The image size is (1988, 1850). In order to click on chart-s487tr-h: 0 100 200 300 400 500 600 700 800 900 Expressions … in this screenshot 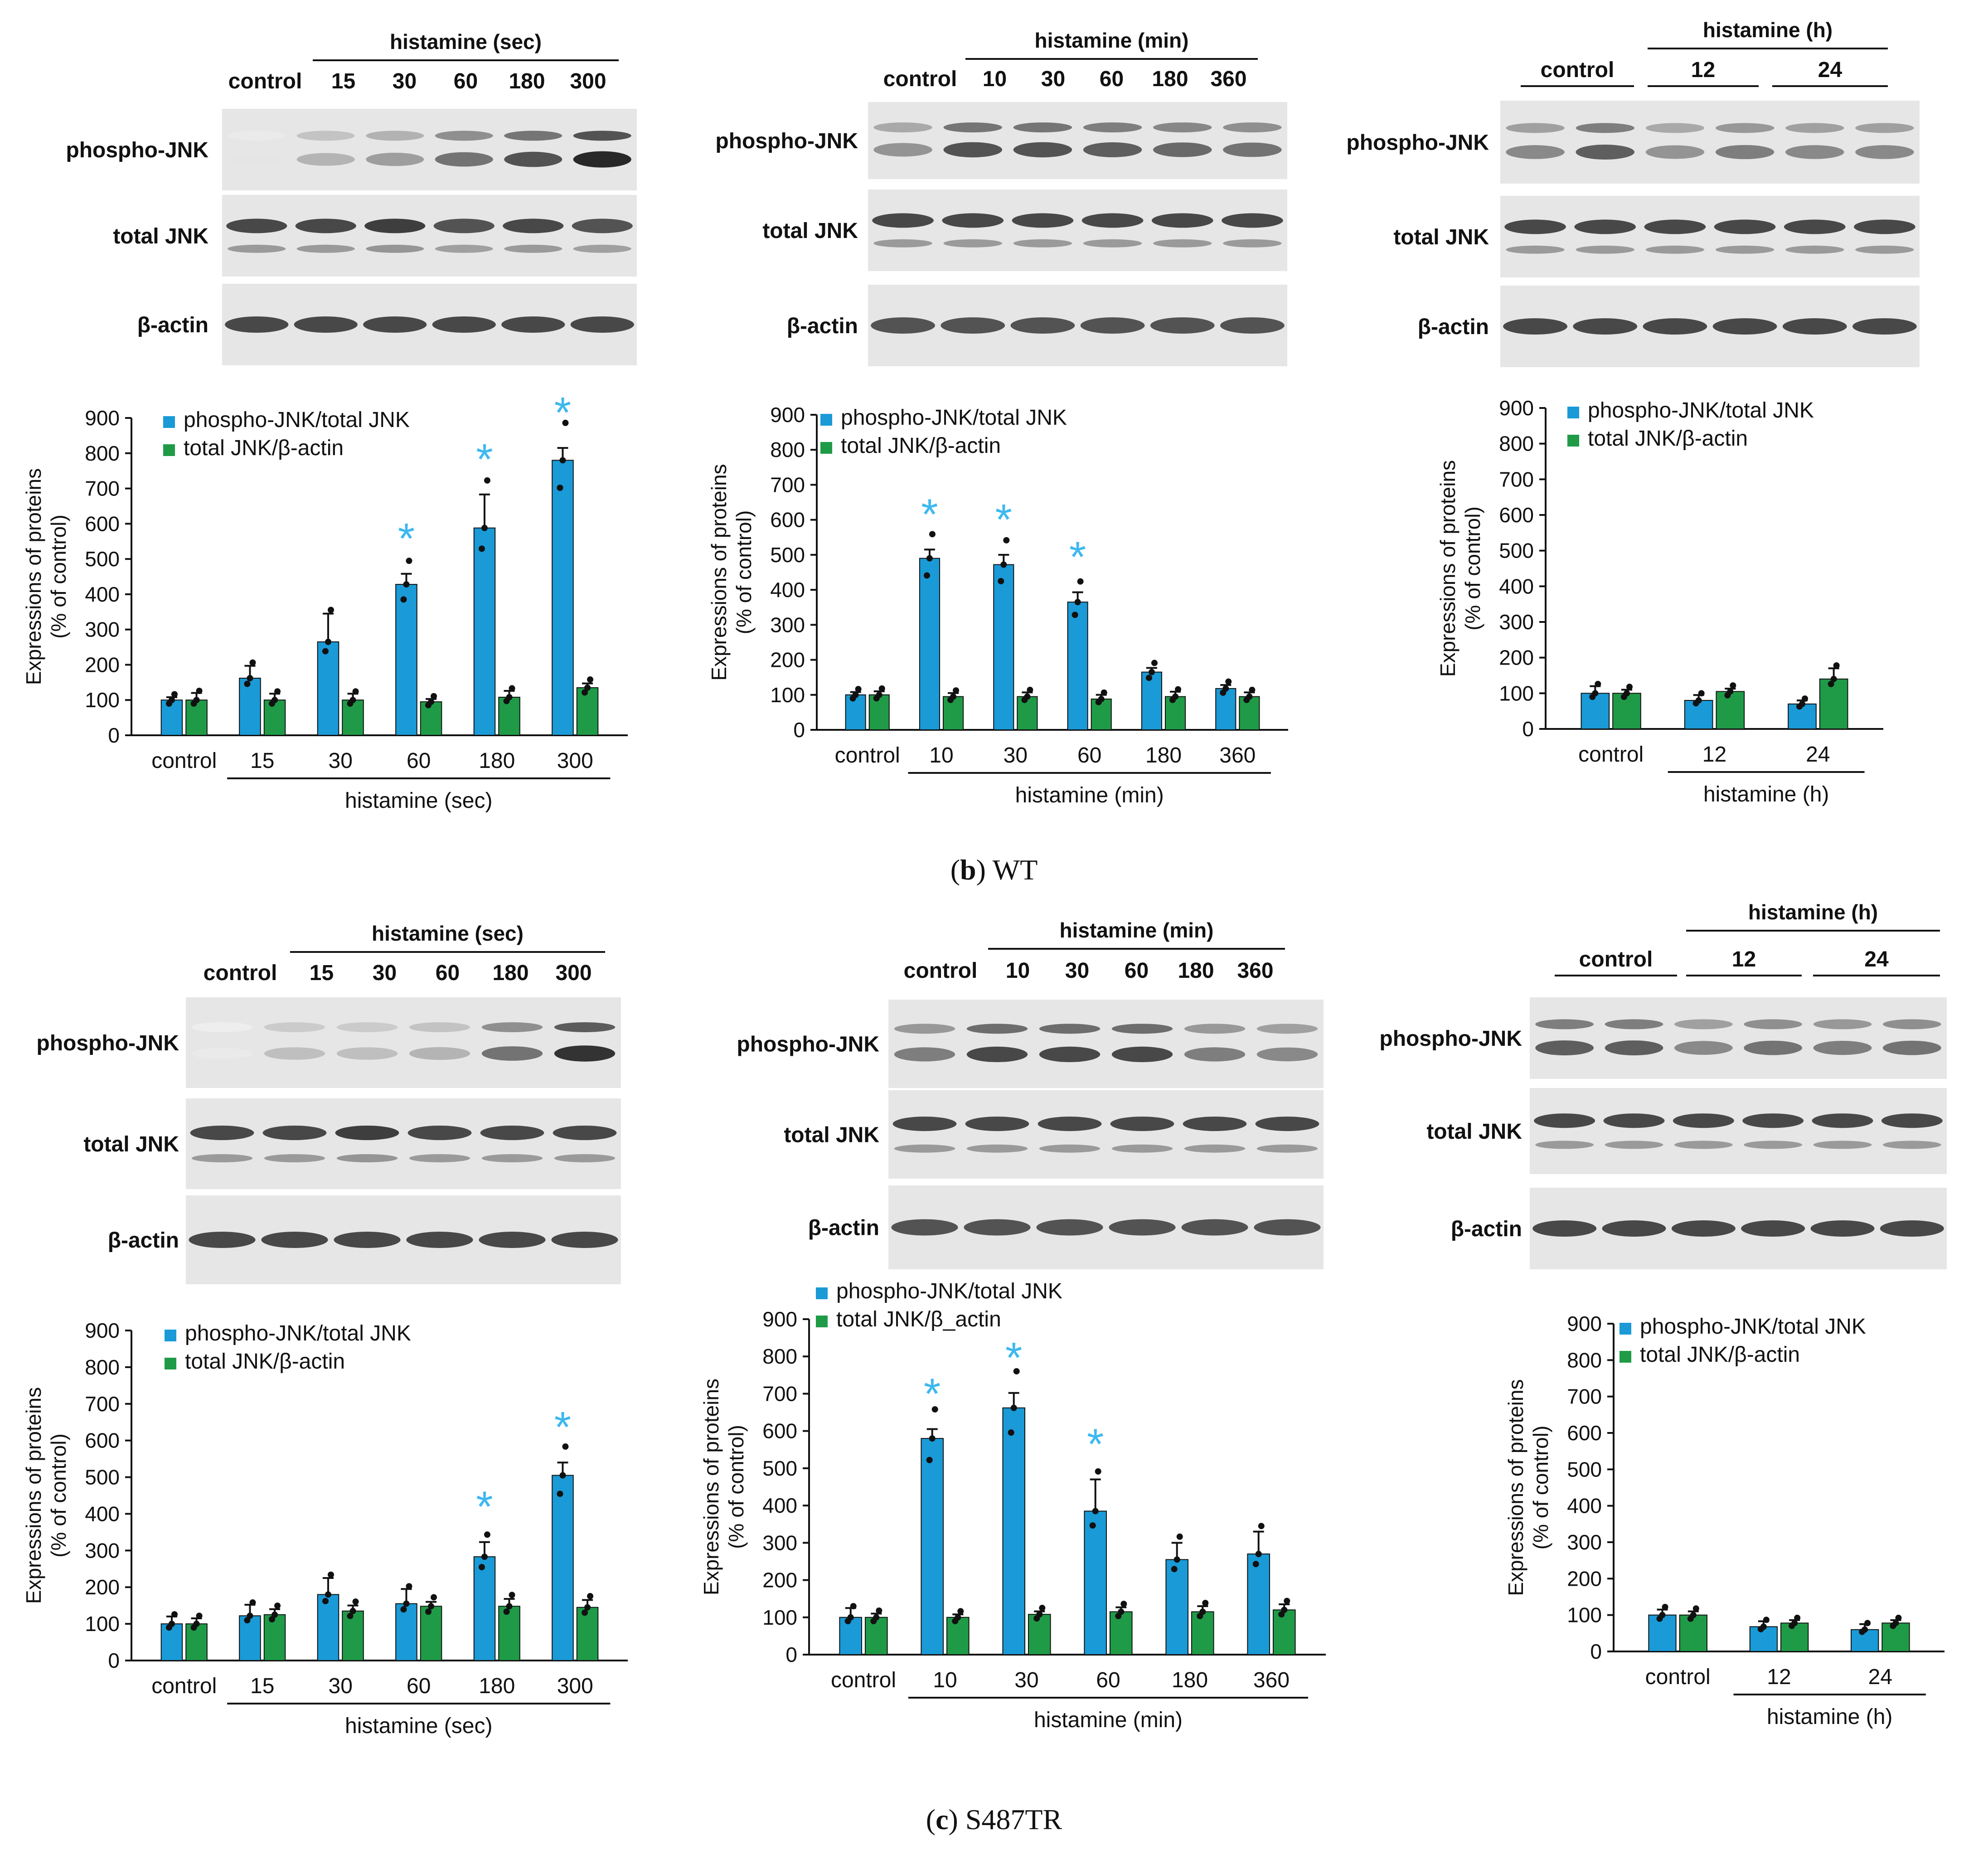, I will do `click(1724, 1520)`.